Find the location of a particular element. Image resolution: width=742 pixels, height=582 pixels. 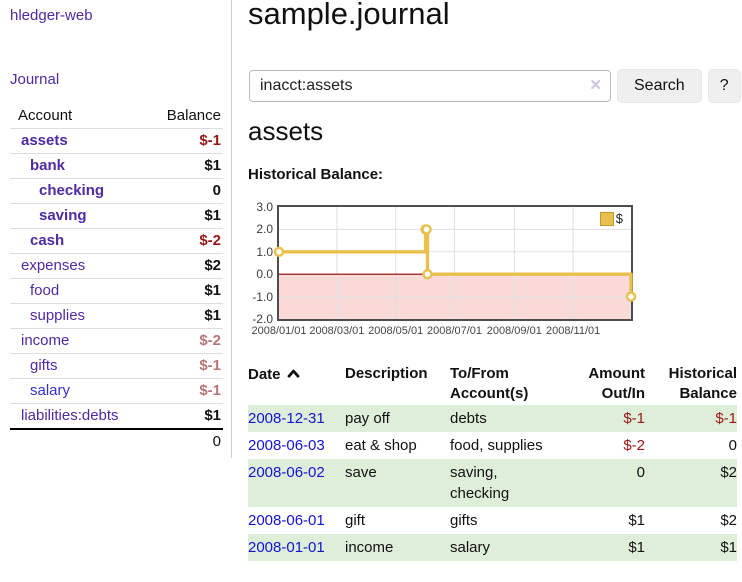

register-header-date-label: Date is located at coordinates (264, 374).